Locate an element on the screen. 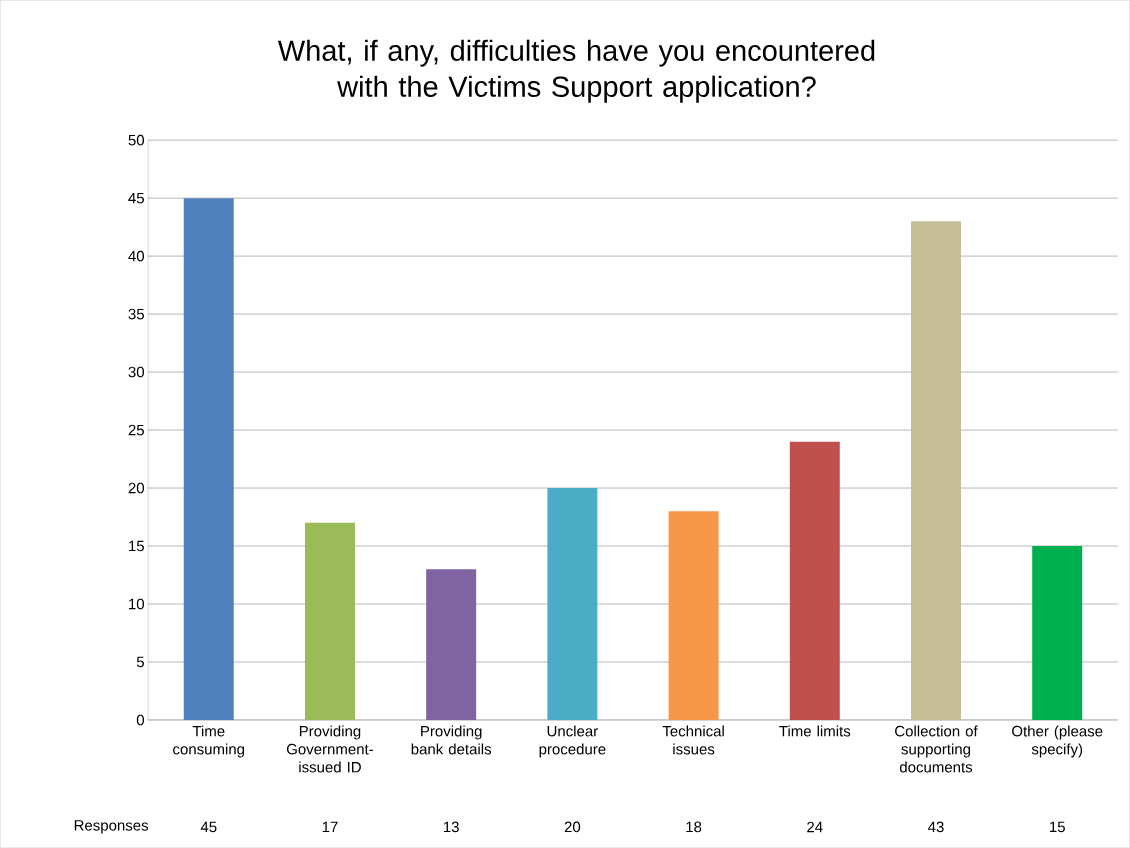 The height and width of the screenshot is (848, 1130). y-tick-label: 20 is located at coordinates (136, 488).